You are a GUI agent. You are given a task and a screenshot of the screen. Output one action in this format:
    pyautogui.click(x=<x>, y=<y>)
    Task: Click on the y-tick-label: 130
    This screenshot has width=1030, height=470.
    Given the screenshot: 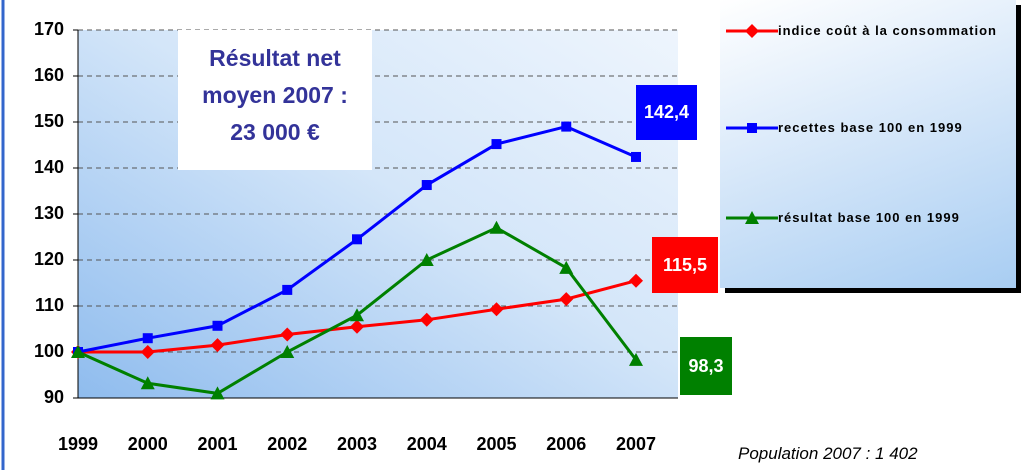 What is the action you would take?
    pyautogui.click(x=49, y=213)
    